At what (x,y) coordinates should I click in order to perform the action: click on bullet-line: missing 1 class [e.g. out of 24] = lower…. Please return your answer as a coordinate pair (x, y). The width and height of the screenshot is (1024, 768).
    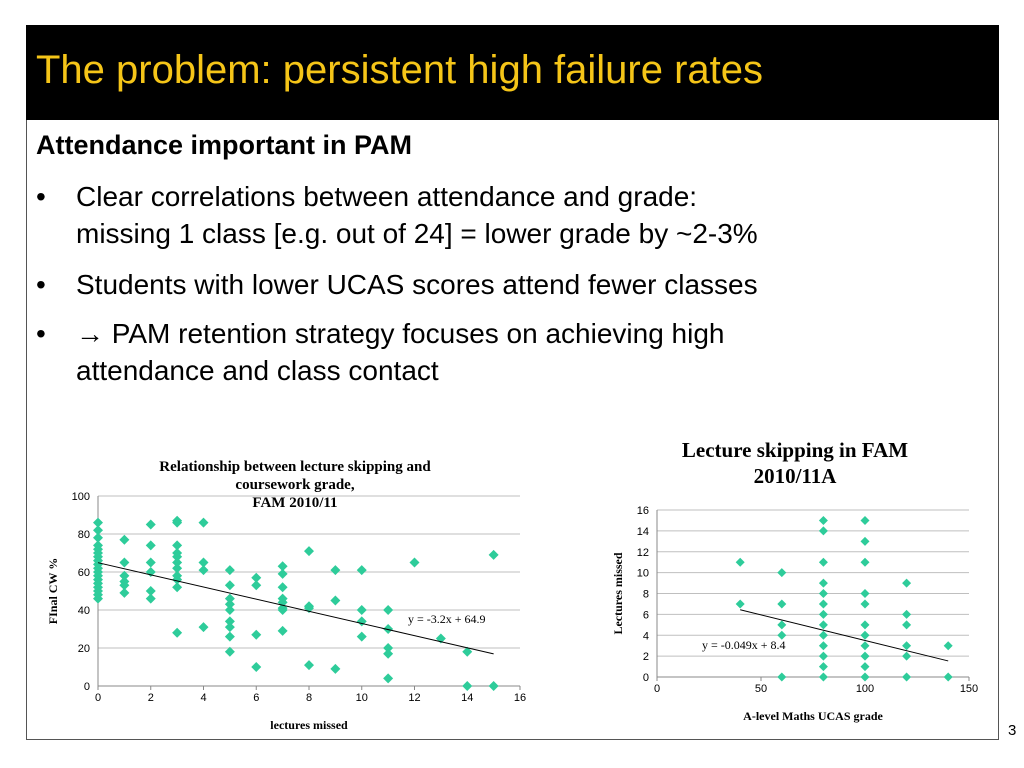
    Looking at the image, I should click on (417, 233).